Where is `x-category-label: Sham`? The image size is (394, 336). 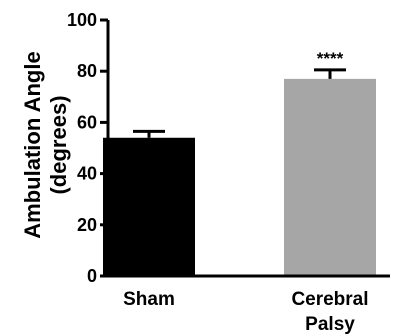
x-category-label: Sham is located at coordinates (149, 299).